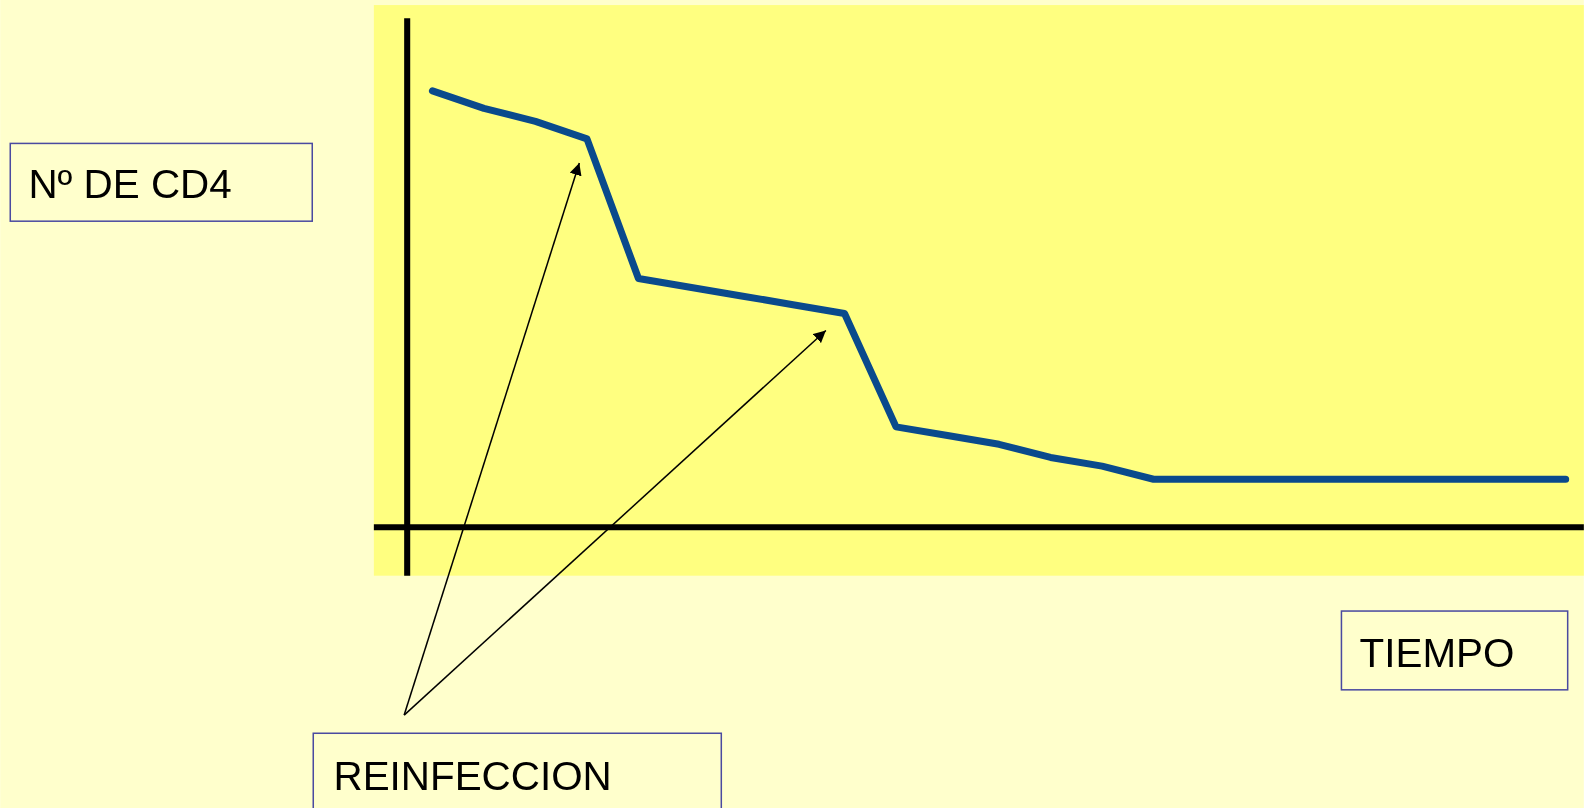 The image size is (1584, 808). I want to click on x-axis-title: TIEMPO, so click(1437, 652).